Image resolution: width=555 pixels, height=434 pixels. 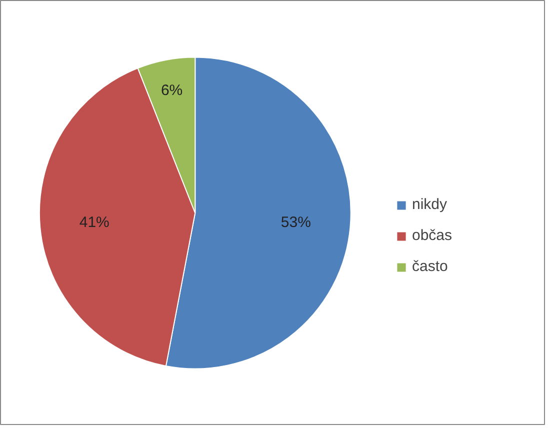 What do you see at coordinates (430, 204) in the screenshot?
I see `legend-label: nikdy` at bounding box center [430, 204].